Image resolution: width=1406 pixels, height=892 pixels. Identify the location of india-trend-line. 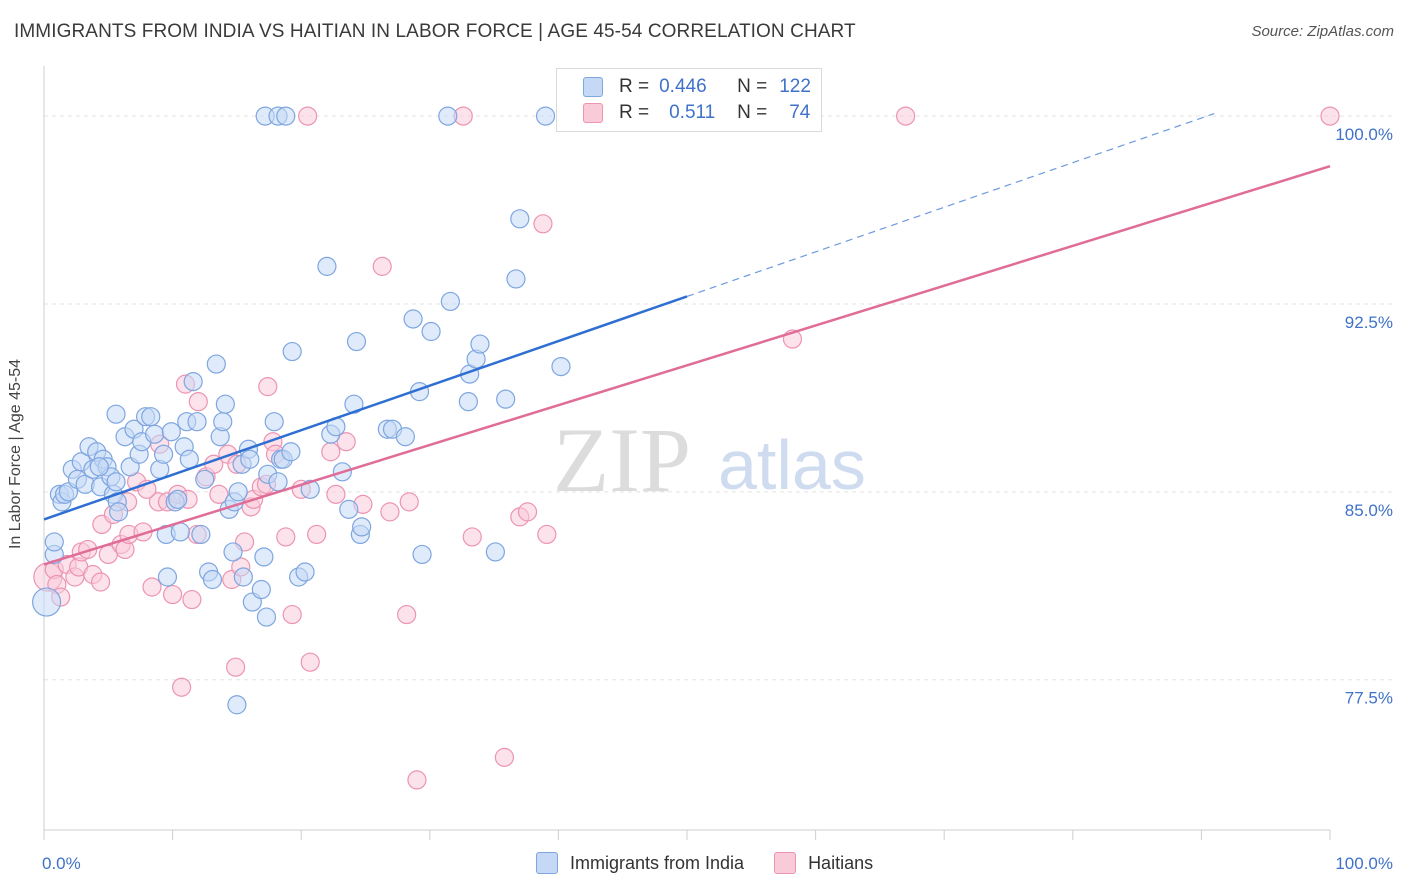
(365, 408).